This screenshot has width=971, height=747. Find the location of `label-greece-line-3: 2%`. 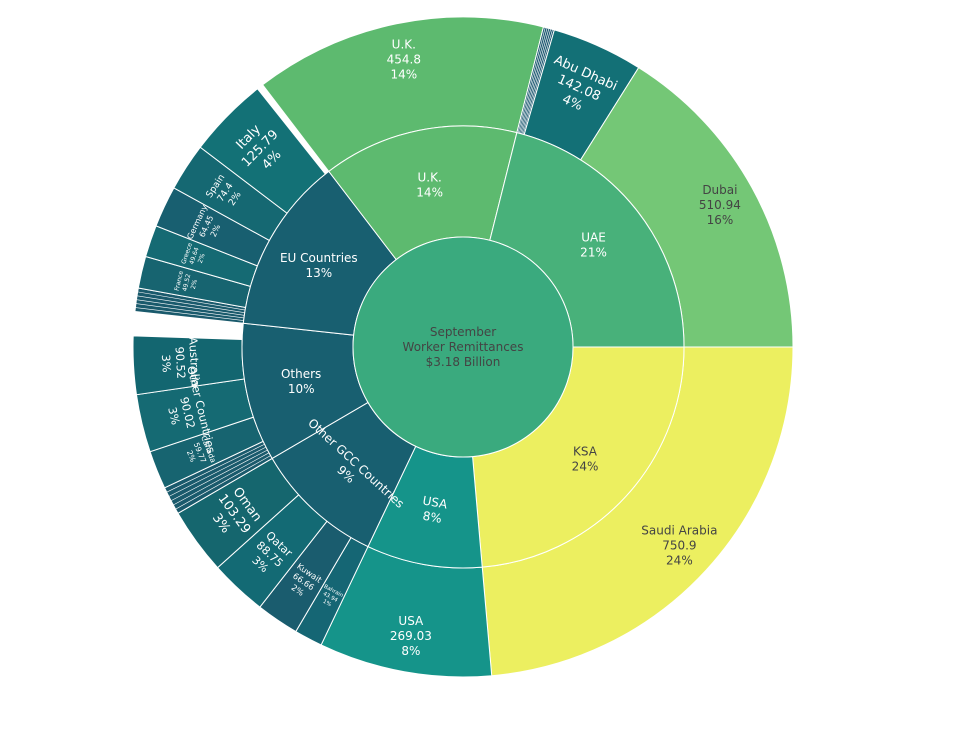

label-greece-line-3: 2% is located at coordinates (202, 259).